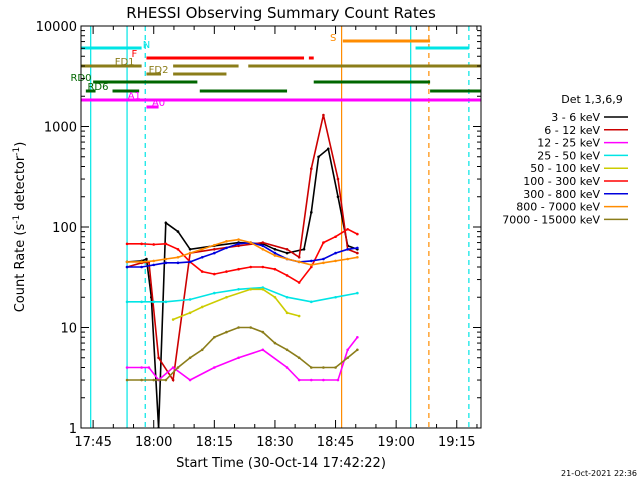 The height and width of the screenshot is (480, 640). What do you see at coordinates (146, 45) in the screenshot?
I see `flag-label: N` at bounding box center [146, 45].